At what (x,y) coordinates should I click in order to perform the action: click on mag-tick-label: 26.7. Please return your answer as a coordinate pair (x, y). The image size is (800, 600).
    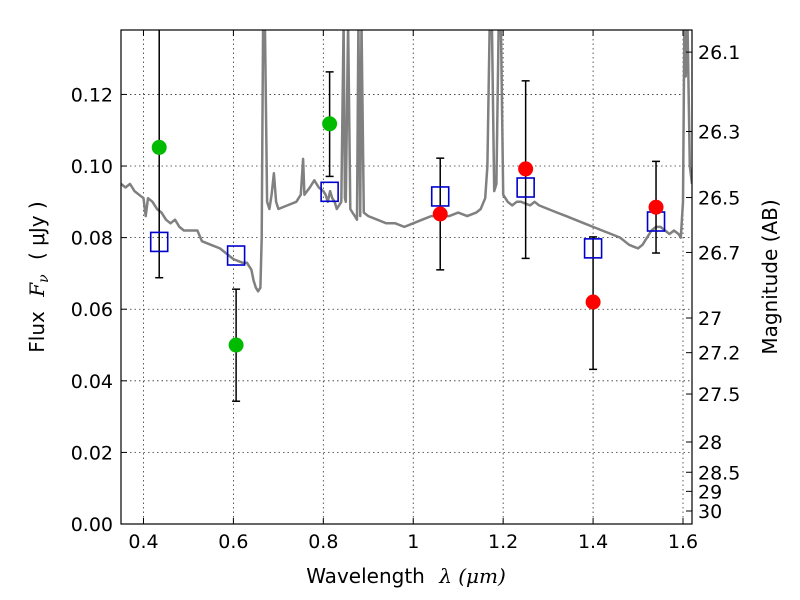
    Looking at the image, I should click on (719, 253).